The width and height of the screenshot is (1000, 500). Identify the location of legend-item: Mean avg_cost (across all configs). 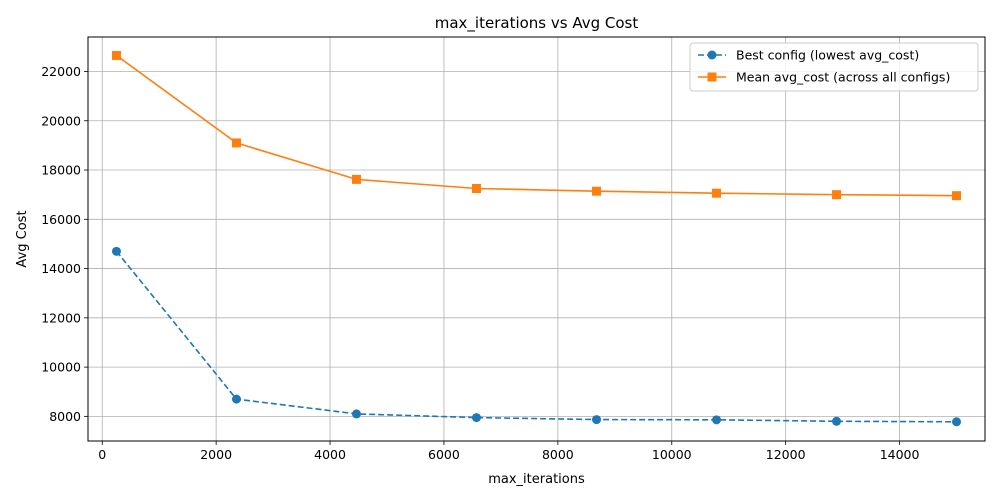
(824, 77).